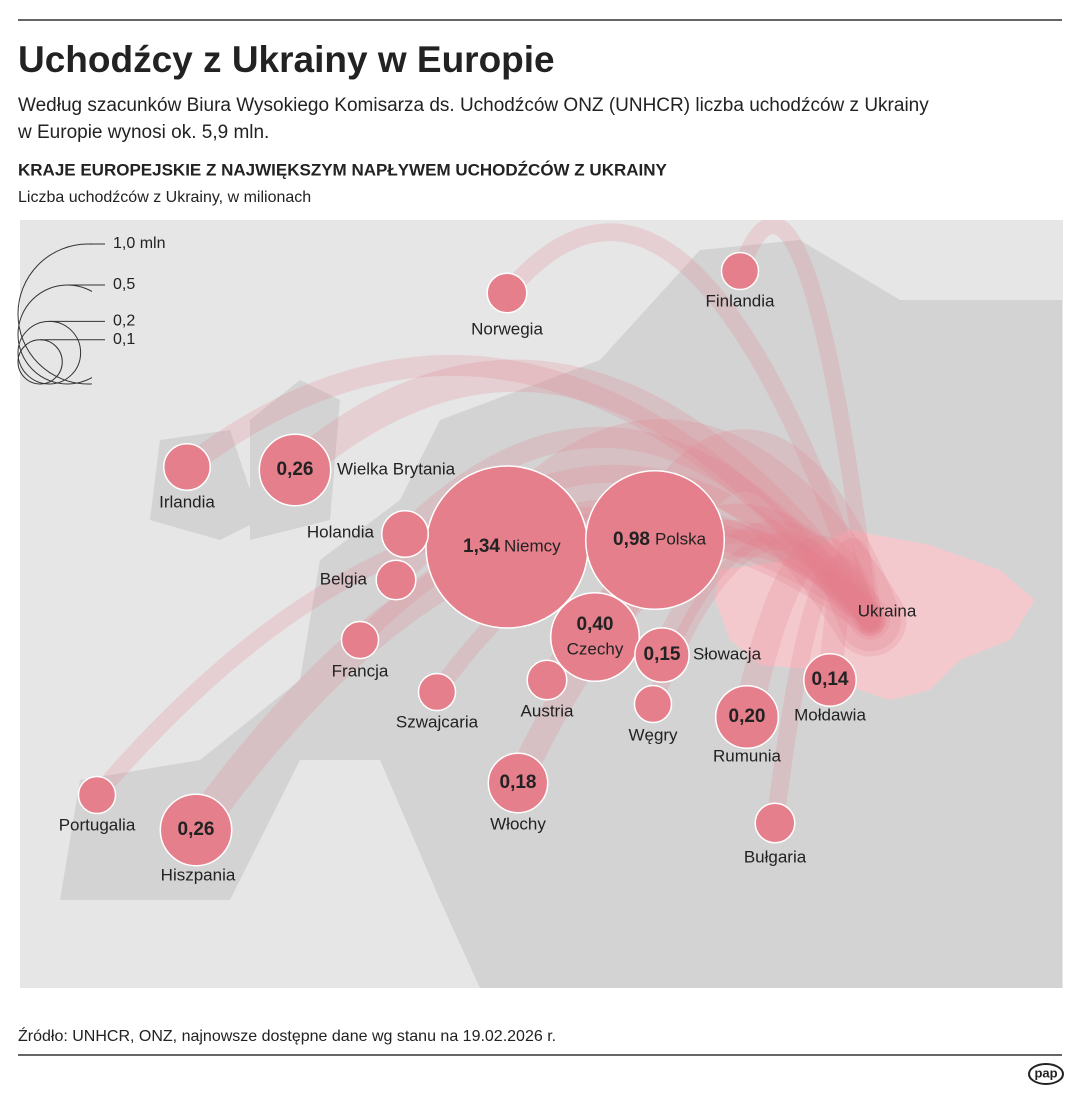 The height and width of the screenshot is (1102, 1080). What do you see at coordinates (341, 531) in the screenshot?
I see `country-label: Holandia` at bounding box center [341, 531].